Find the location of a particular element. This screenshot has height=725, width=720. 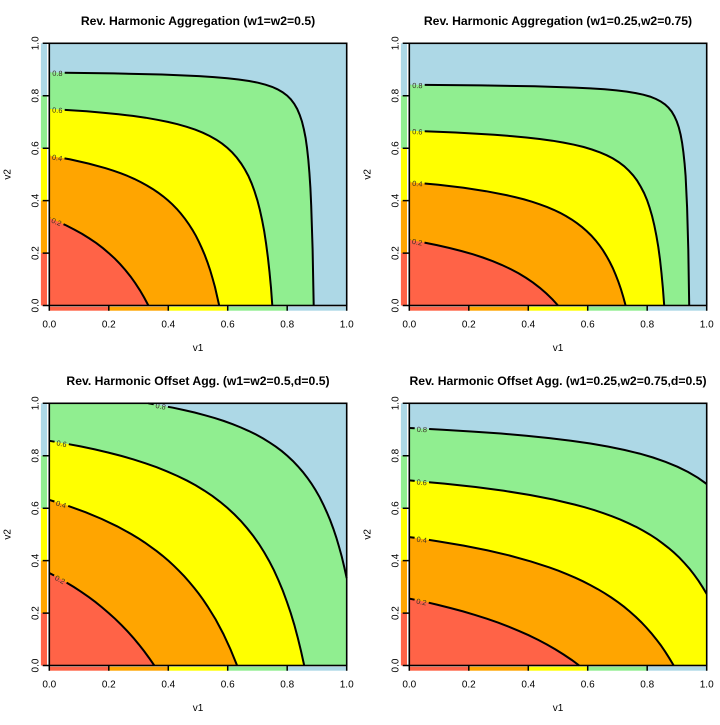

svg-text:Rev. Harmonic Aggregation (w1=: Rev. Harmonic Aggregation (w1=w2=0.5) is located at coordinates (198, 21).